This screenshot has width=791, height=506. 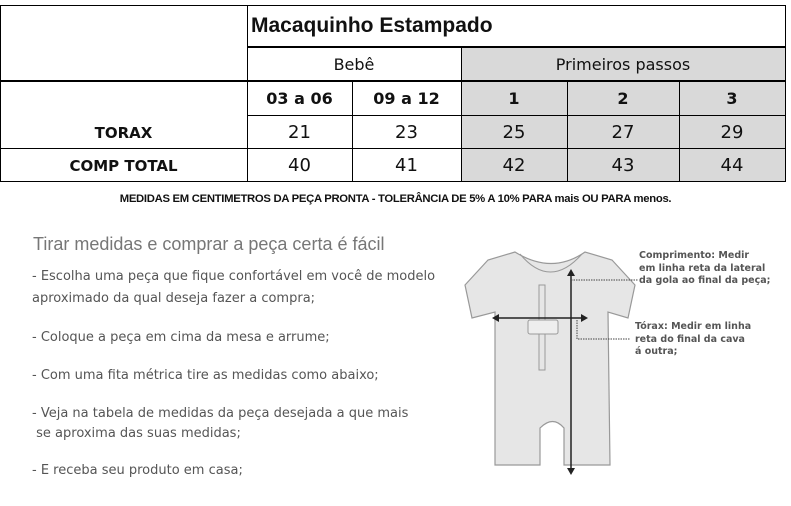 I want to click on table-cell: 23, so click(x=406, y=132).